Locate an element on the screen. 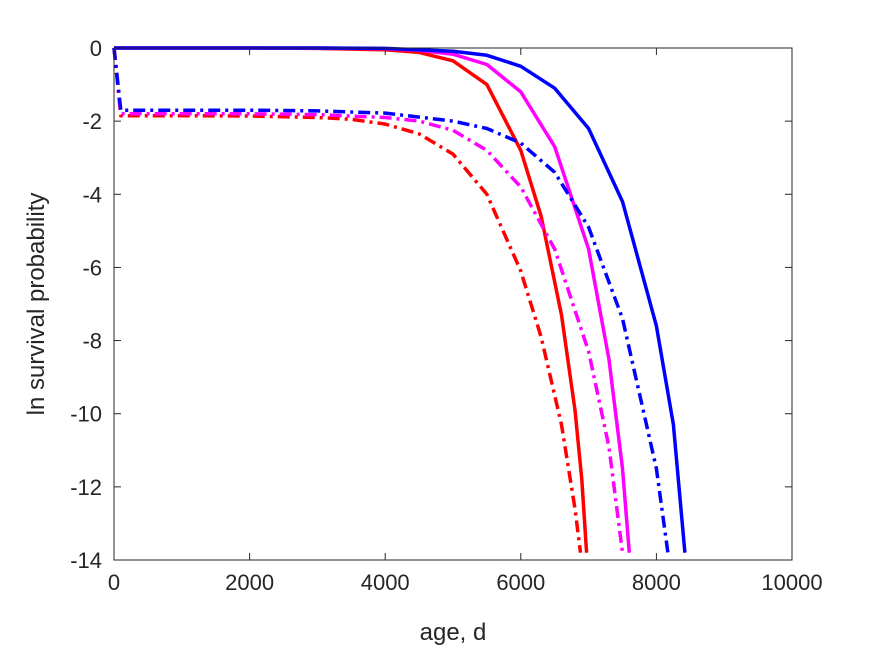 The image size is (875, 656). y-tick-label: -4 is located at coordinates (92, 194).